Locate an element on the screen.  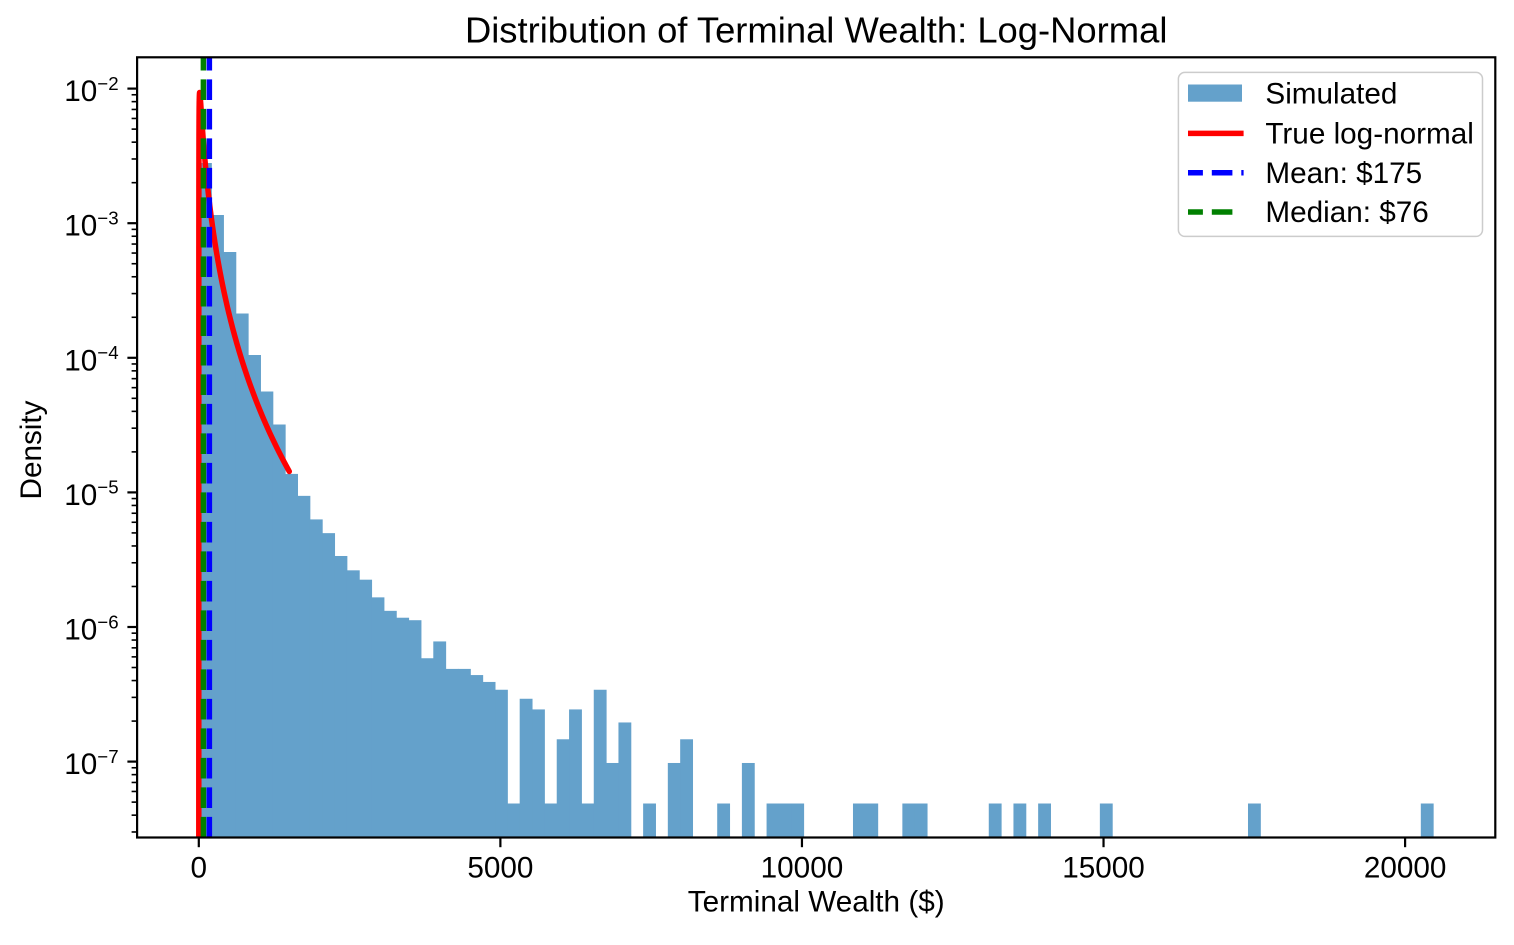
svg-text: 5000 is located at coordinates (500, 867).